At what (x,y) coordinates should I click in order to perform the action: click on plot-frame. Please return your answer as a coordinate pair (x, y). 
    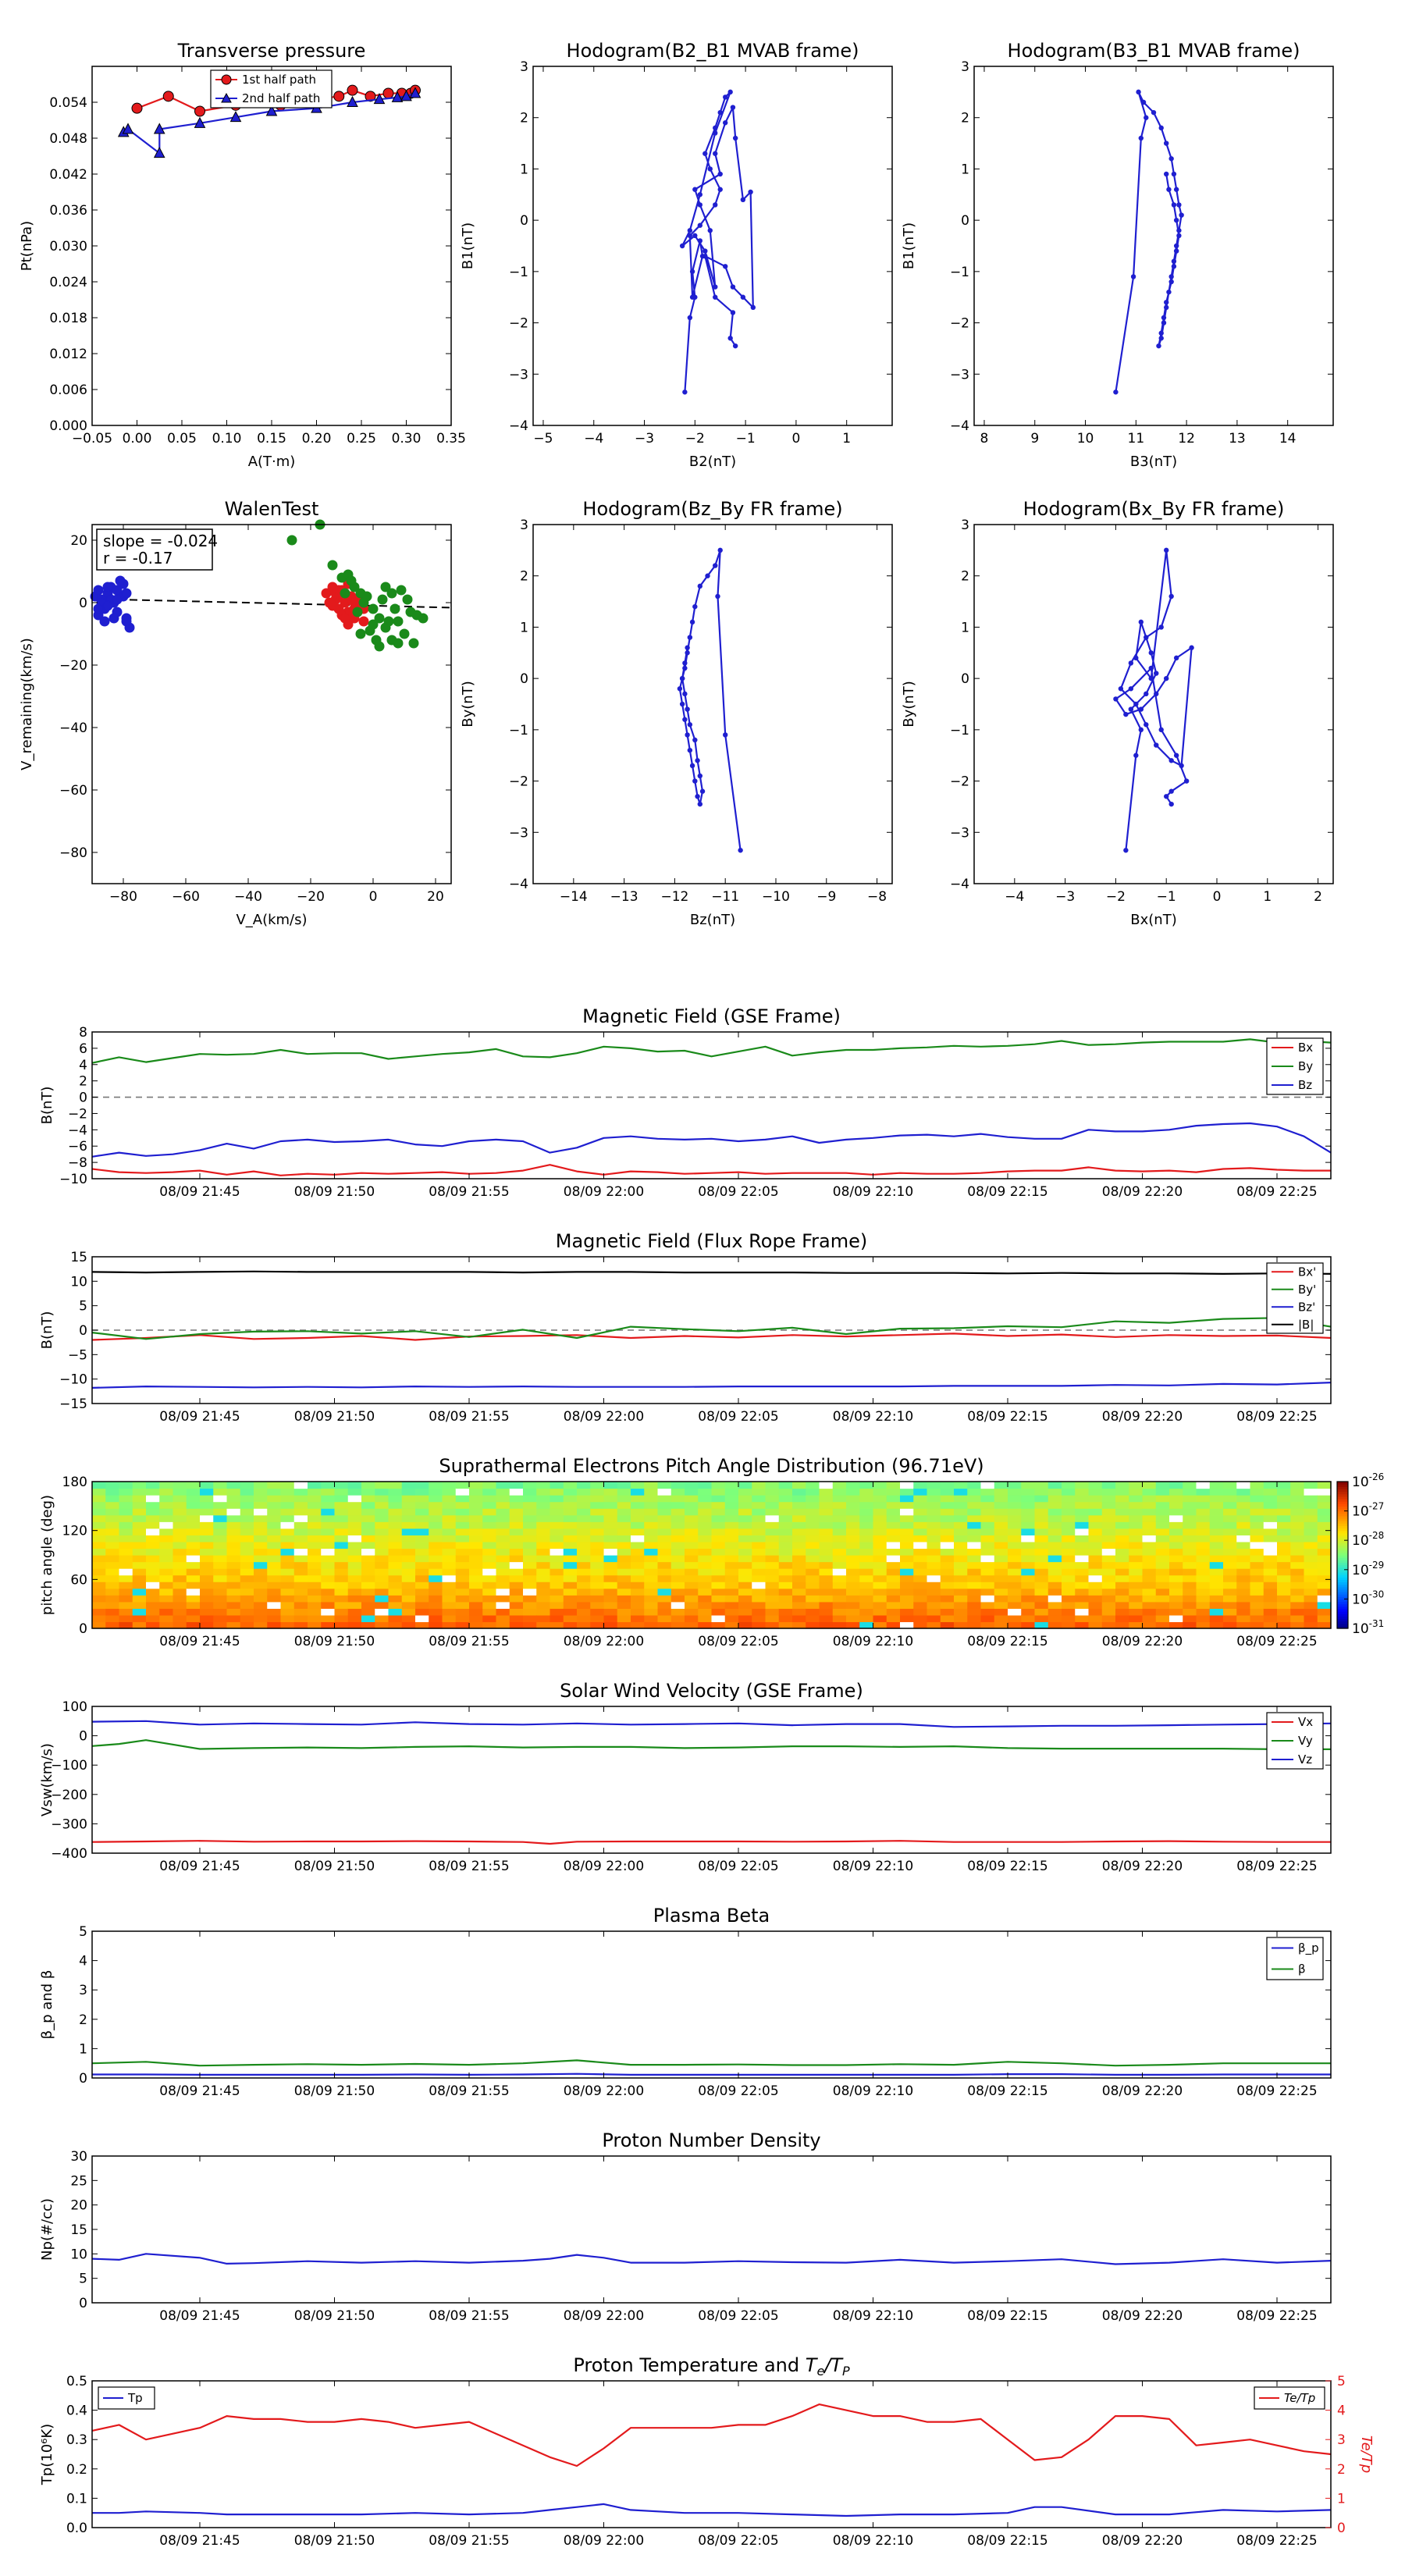
    Looking at the image, I should click on (712, 2004).